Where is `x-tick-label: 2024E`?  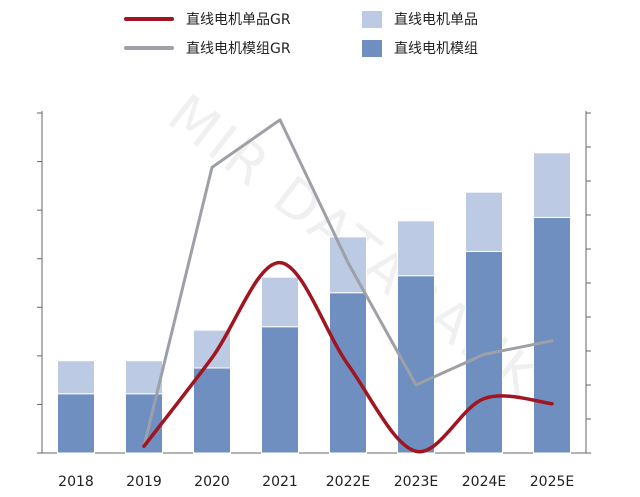
x-tick-label: 2024E is located at coordinates (484, 482).